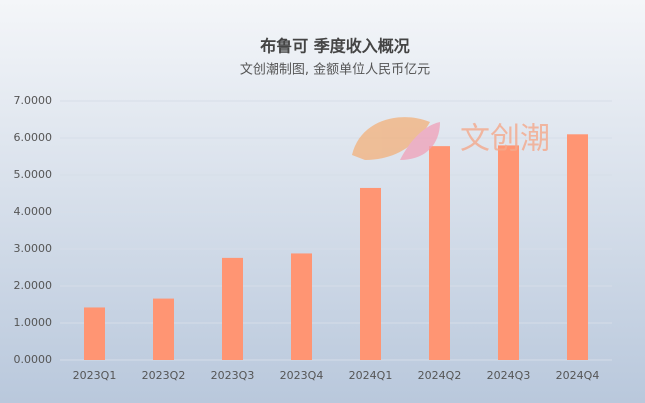  Describe the element at coordinates (578, 375) in the screenshot. I see `x-tick-label: 2024Q4` at that location.